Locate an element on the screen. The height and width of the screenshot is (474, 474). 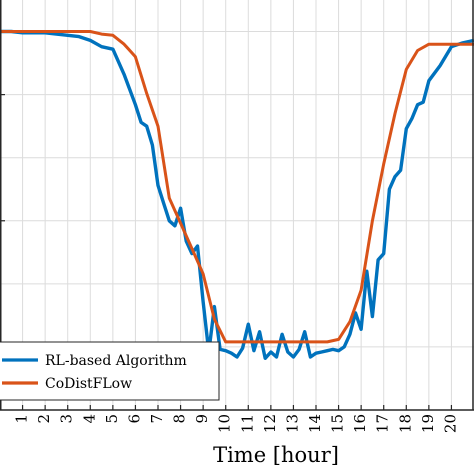
x-tick-label: 1 is located at coordinates (22, 419).